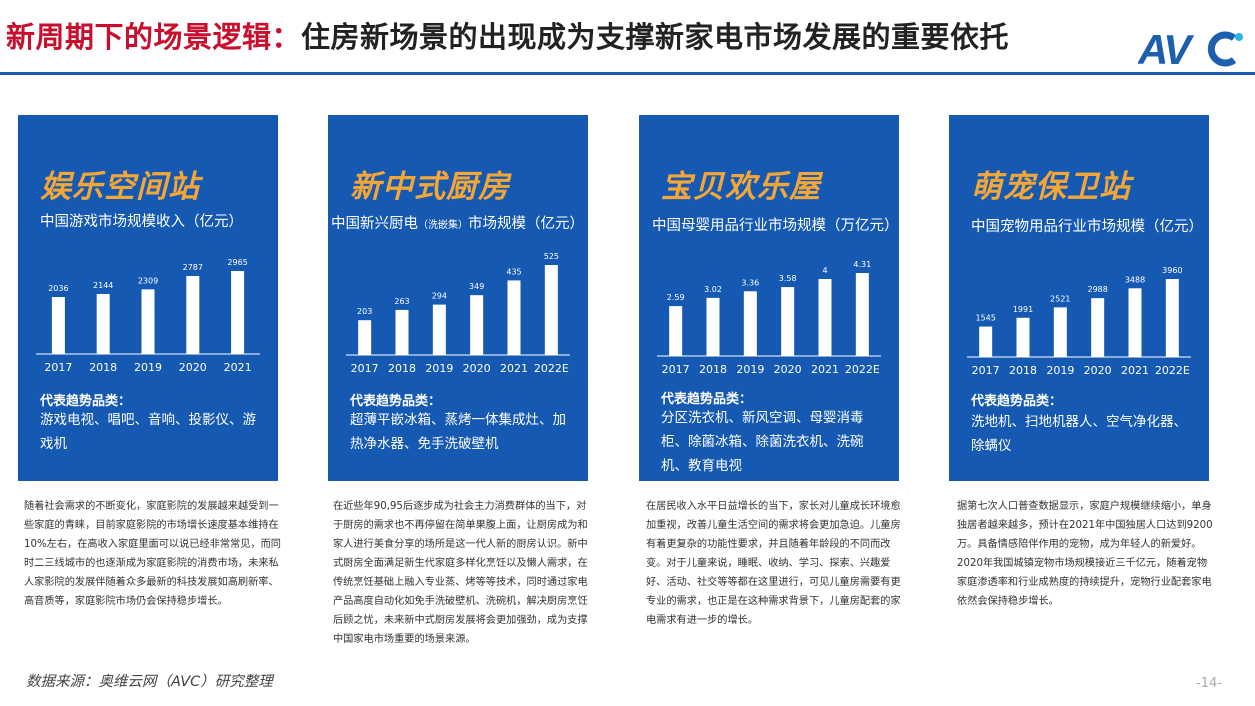  I want to click on data-label: 3488, so click(1135, 279).